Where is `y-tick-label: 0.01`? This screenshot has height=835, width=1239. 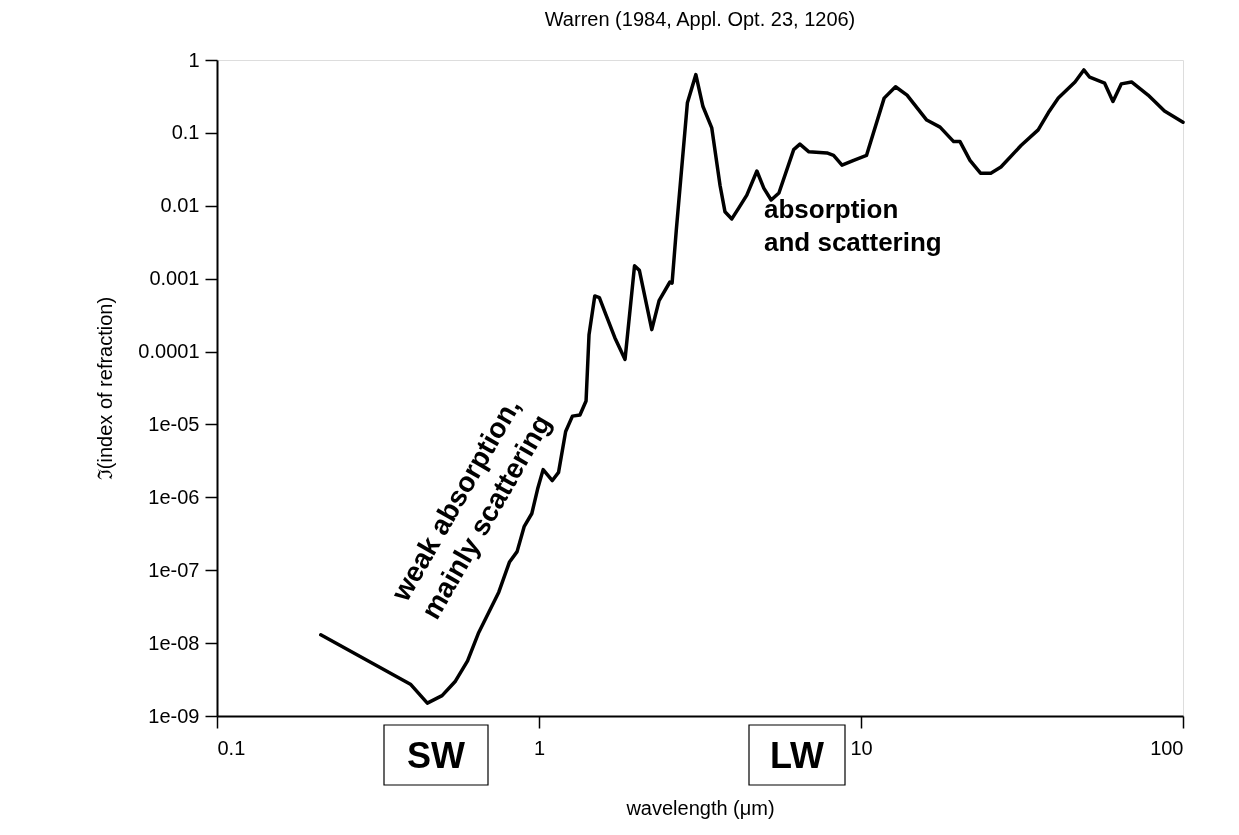 y-tick-label: 0.01 is located at coordinates (180, 205).